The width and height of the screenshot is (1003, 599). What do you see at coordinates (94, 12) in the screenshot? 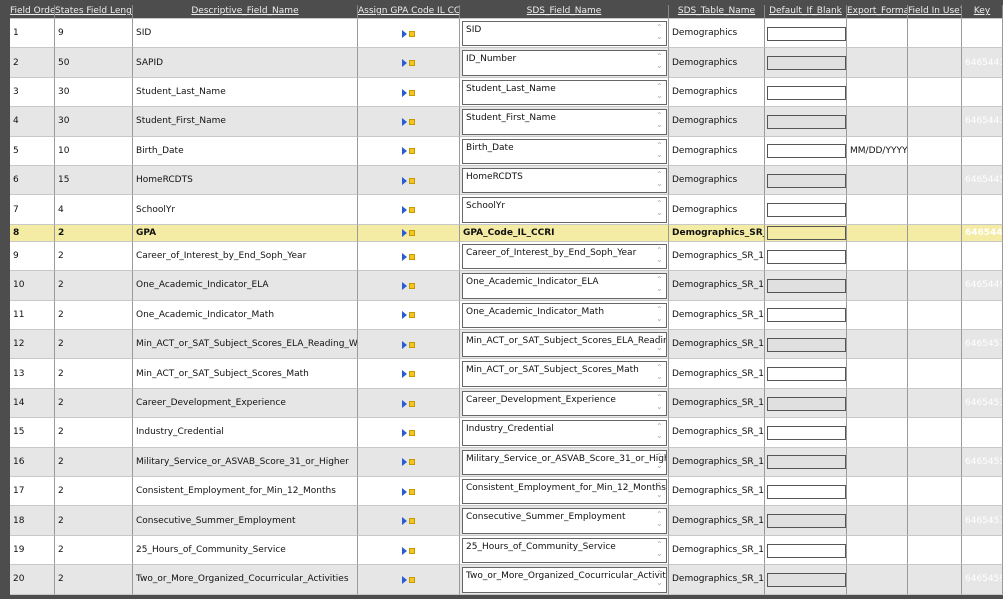
I see `column-header: States Field Length` at bounding box center [94, 12].